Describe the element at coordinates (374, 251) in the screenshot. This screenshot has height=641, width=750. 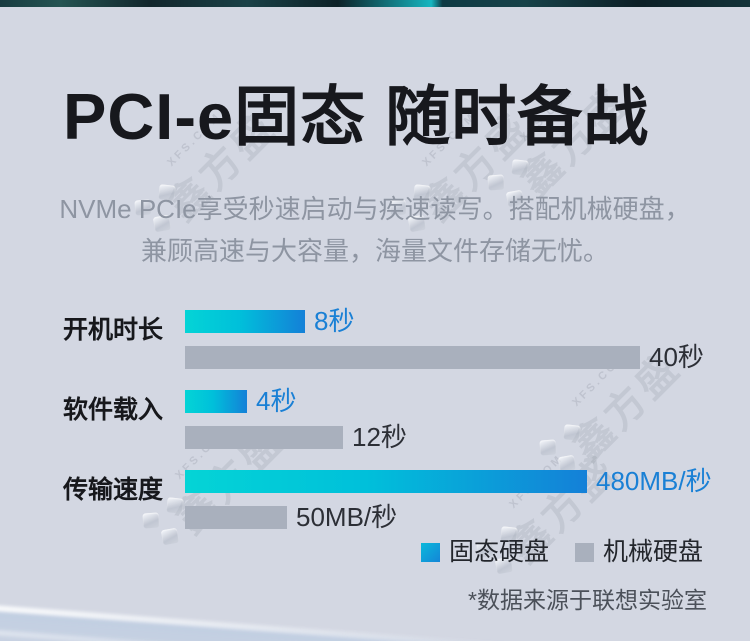
I see `subtitle-line-2: 兼顾高速与大容量，海量文件存储无忧。` at that location.